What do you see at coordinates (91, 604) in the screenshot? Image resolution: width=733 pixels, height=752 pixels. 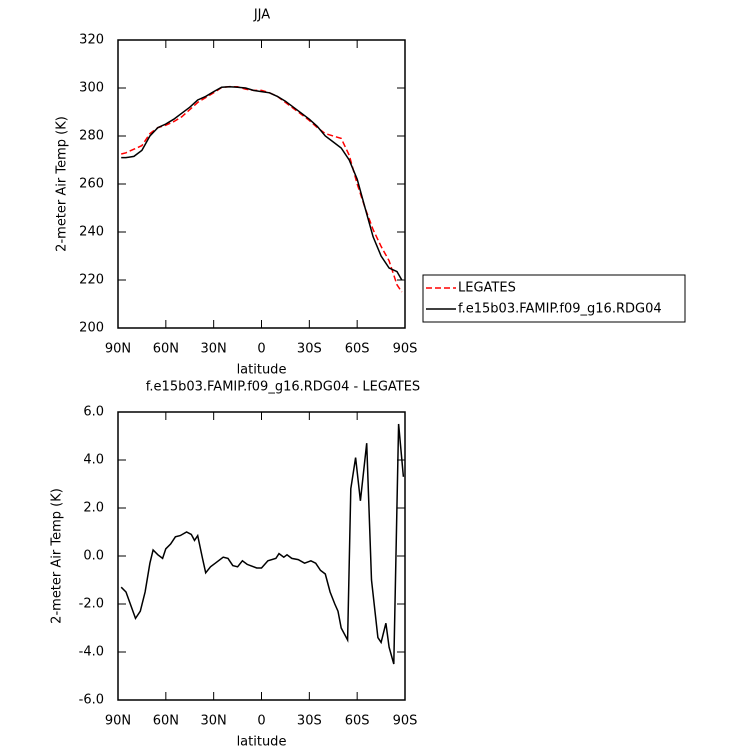 I see `y-tick-label: -2.0` at bounding box center [91, 604].